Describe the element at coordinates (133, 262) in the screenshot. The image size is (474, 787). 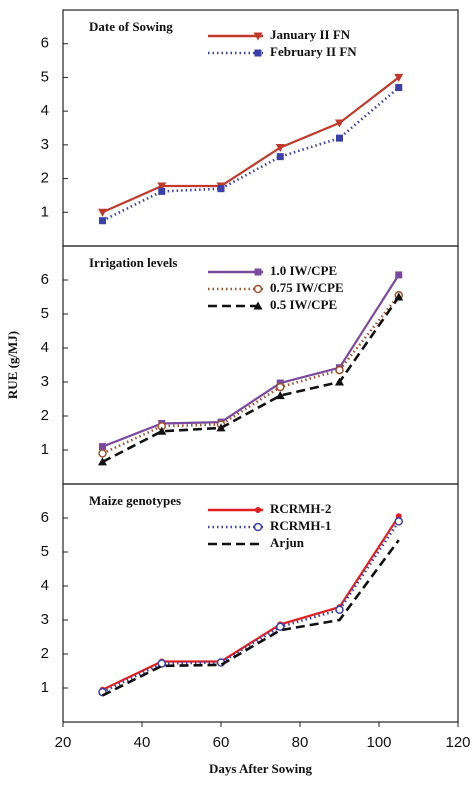
I see `panel-title: Irrigation levels` at that location.